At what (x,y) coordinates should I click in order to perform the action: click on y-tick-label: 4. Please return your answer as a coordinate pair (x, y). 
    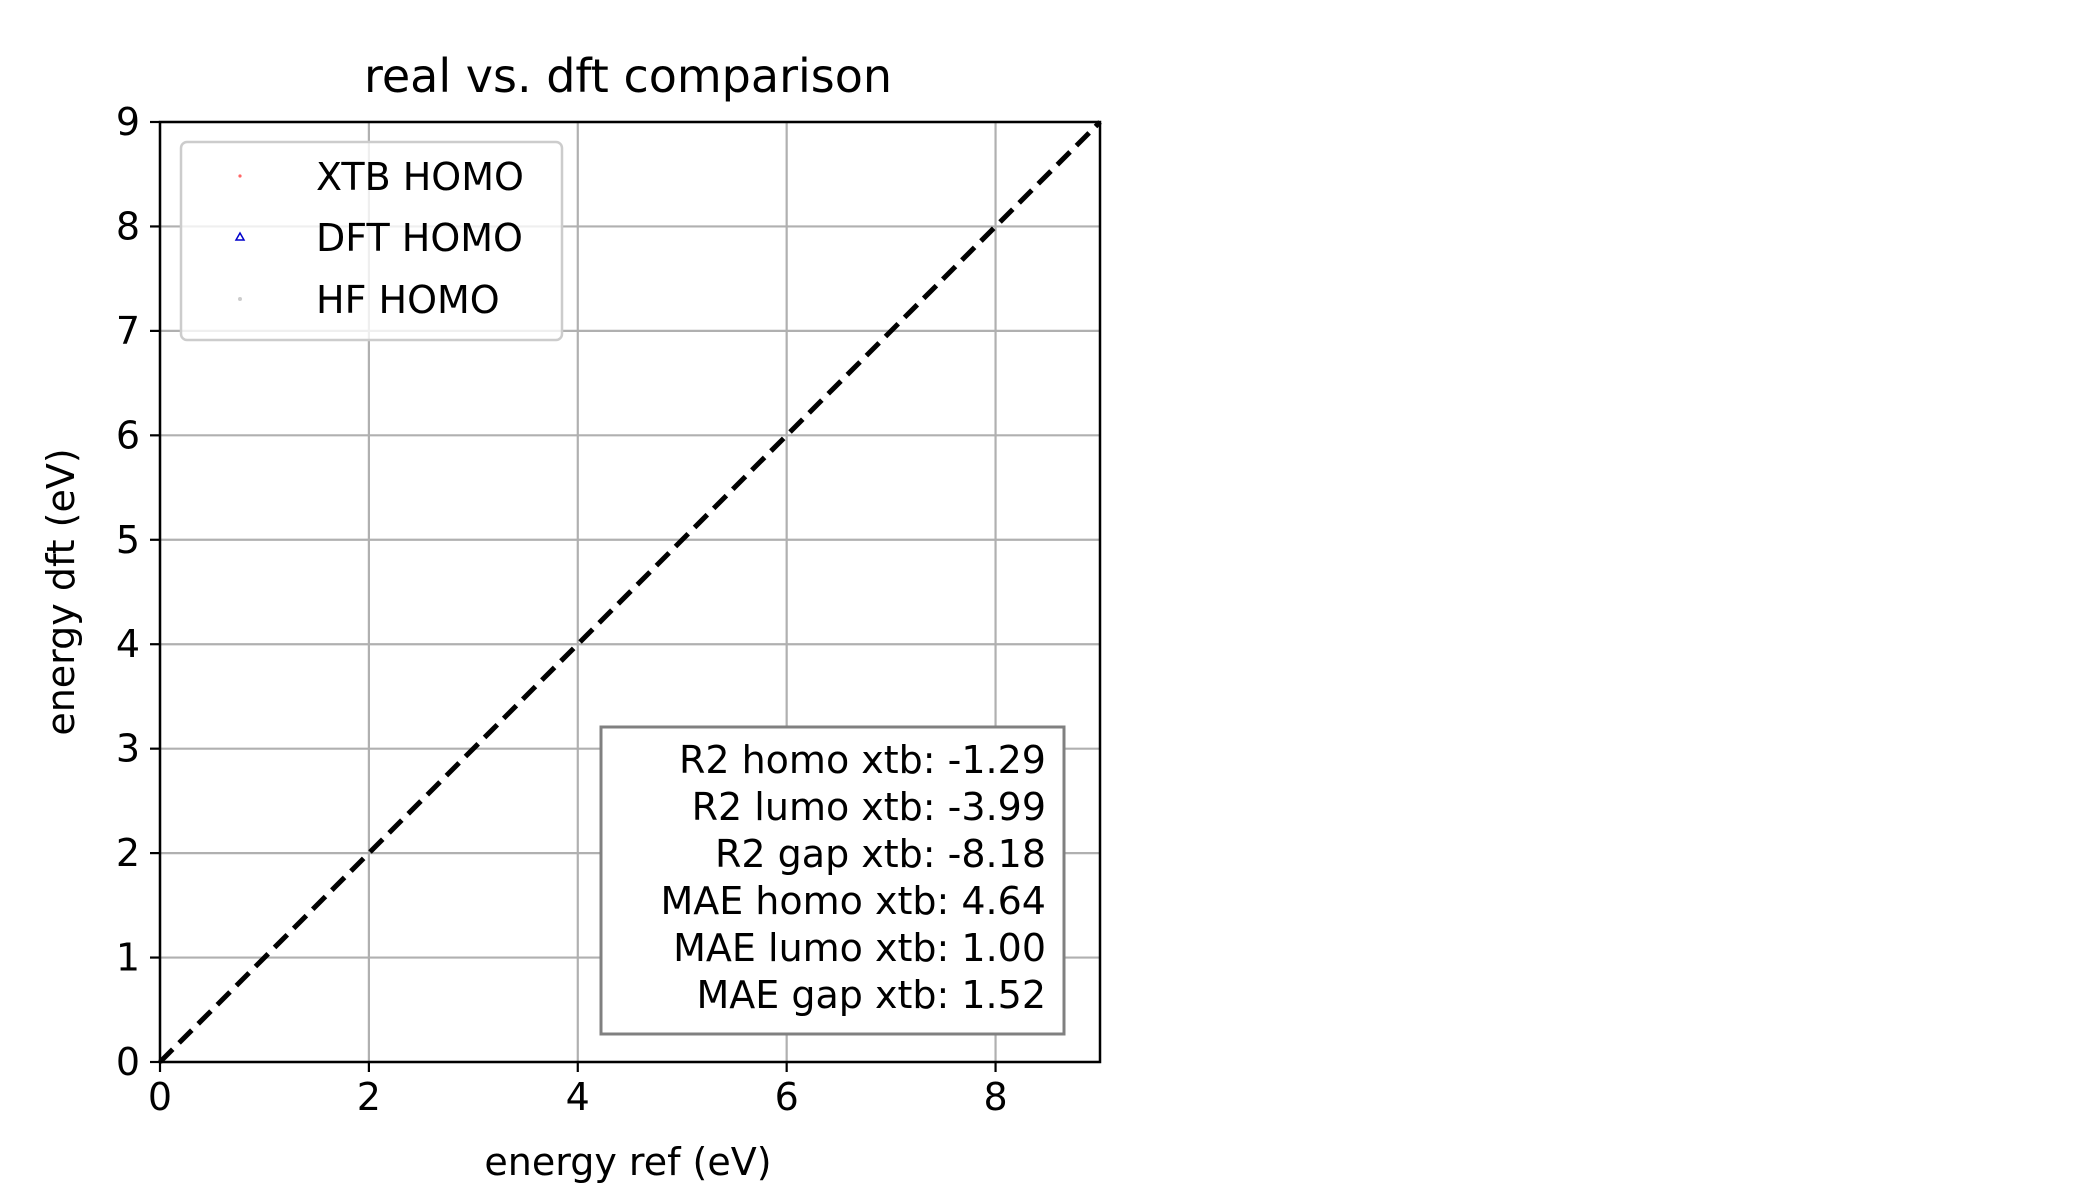
    Looking at the image, I should click on (128, 644).